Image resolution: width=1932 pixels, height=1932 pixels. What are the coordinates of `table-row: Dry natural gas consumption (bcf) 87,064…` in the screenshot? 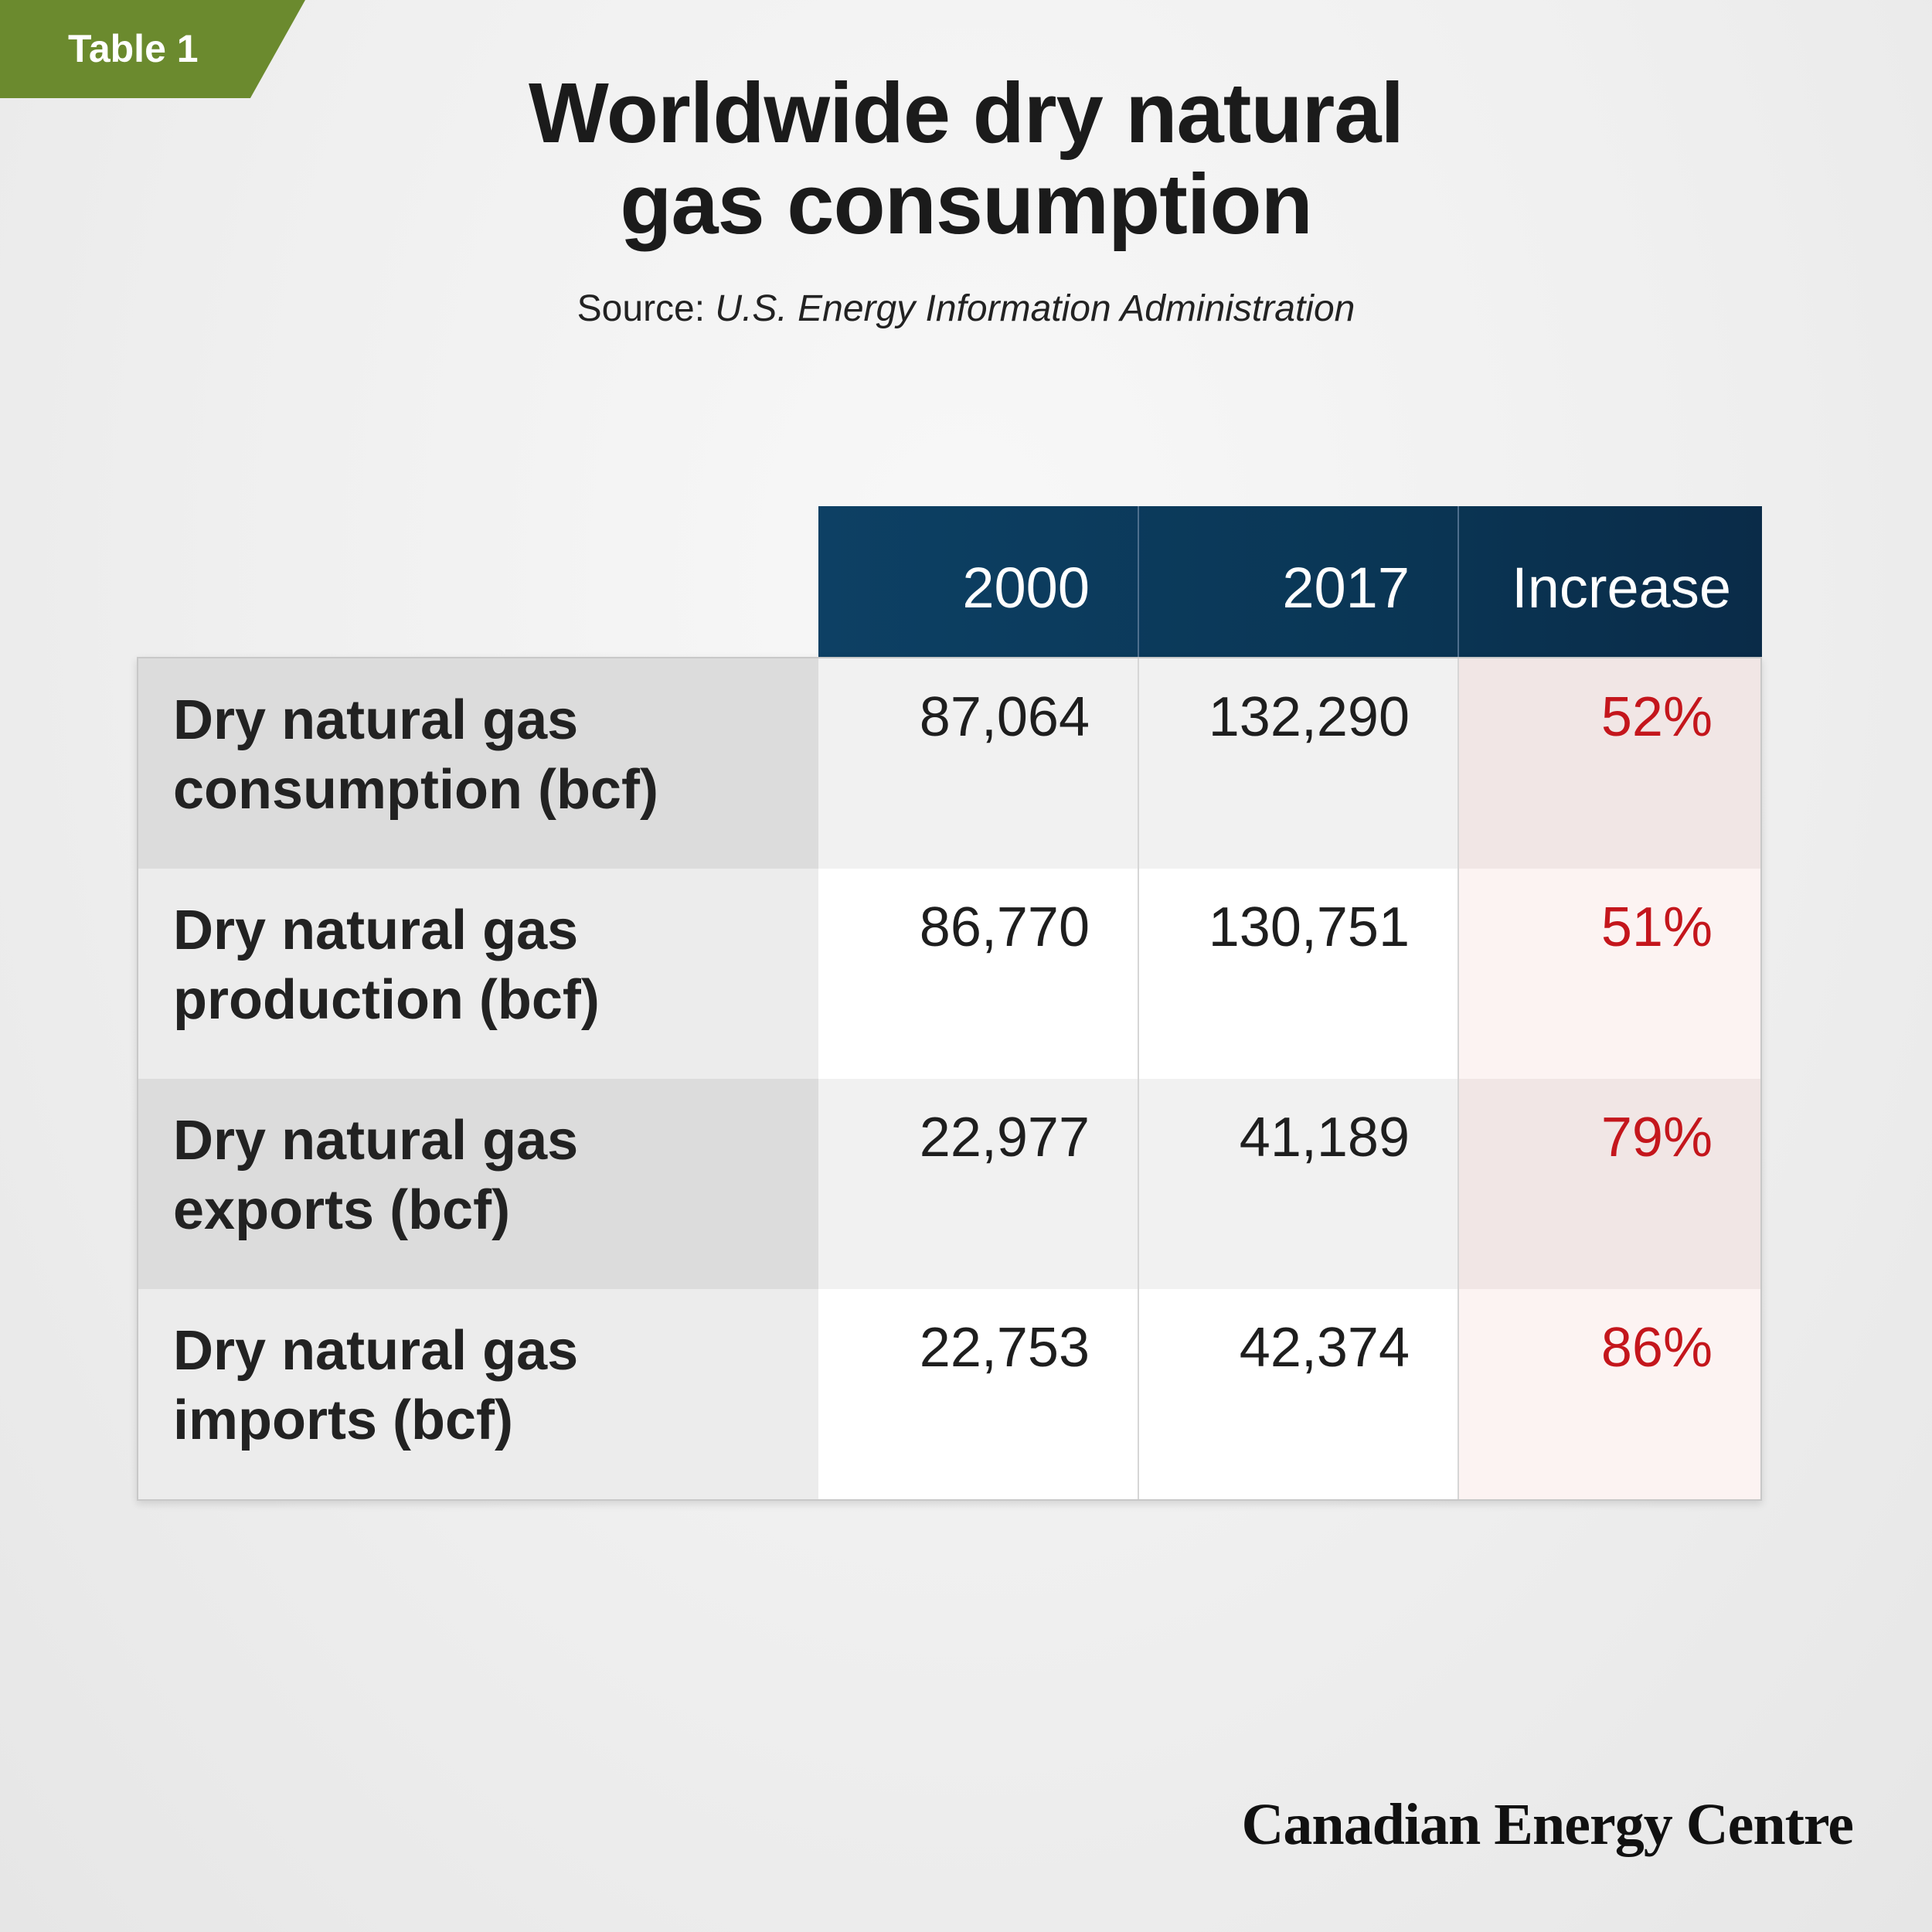 It's located at (949, 763).